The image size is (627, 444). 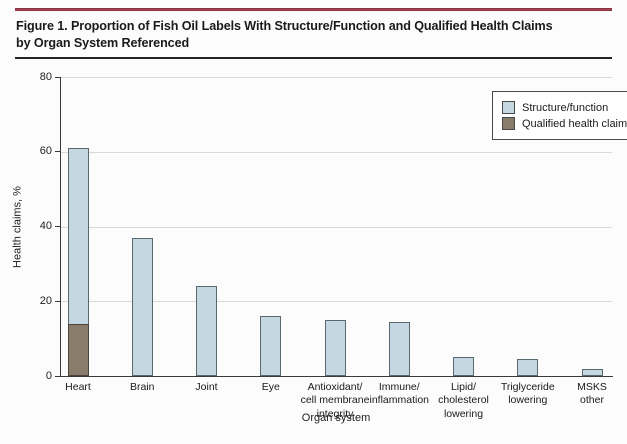 I want to click on figure-title-line2: by Organ System Referenced, so click(x=103, y=42).